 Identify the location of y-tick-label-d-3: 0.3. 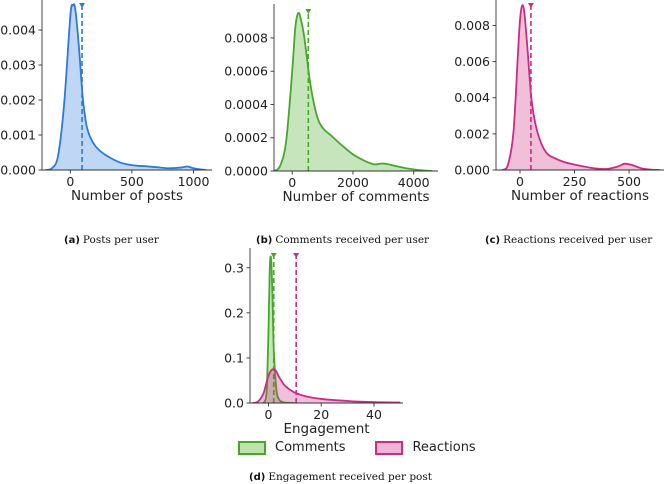
(234, 267).